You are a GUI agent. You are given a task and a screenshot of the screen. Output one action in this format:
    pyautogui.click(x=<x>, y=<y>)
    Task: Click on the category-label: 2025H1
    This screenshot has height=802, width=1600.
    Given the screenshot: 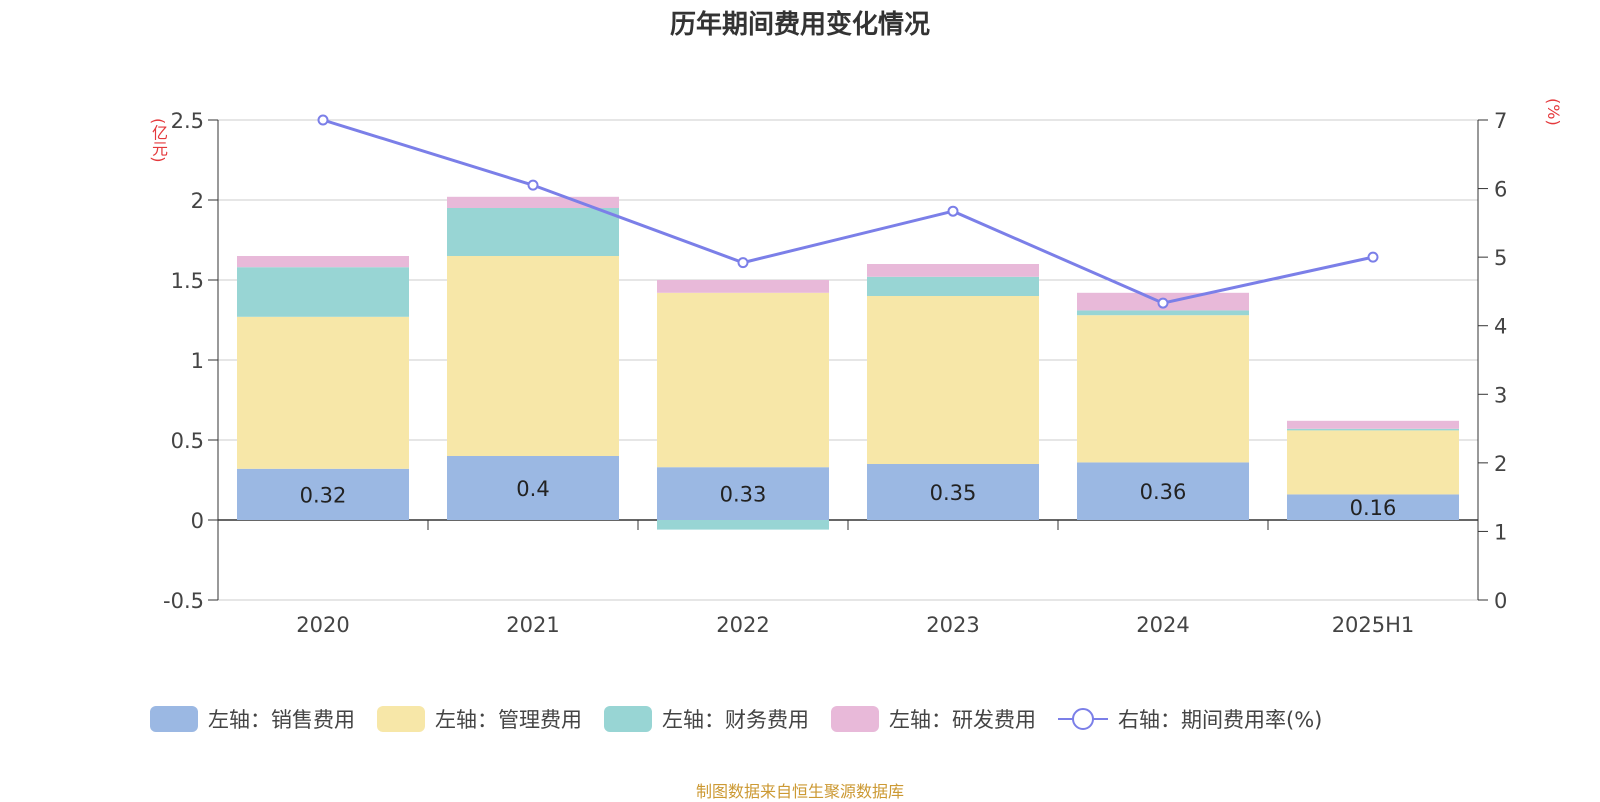 What is the action you would take?
    pyautogui.click(x=1373, y=625)
    